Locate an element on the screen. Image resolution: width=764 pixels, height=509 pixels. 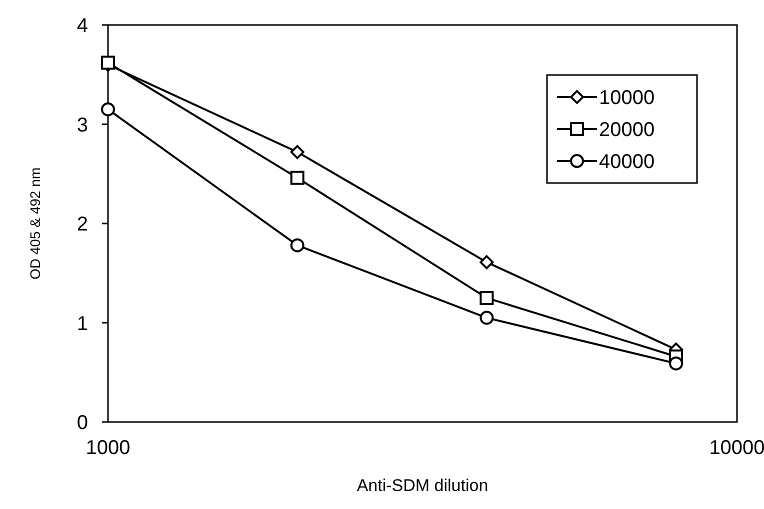
legend-label: 40000 is located at coordinates (627, 162).